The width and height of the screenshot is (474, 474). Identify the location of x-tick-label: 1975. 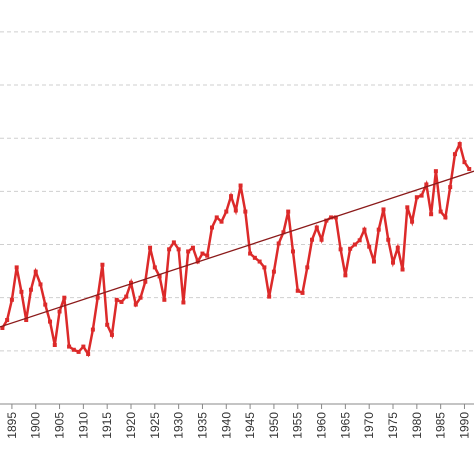
(393, 425).